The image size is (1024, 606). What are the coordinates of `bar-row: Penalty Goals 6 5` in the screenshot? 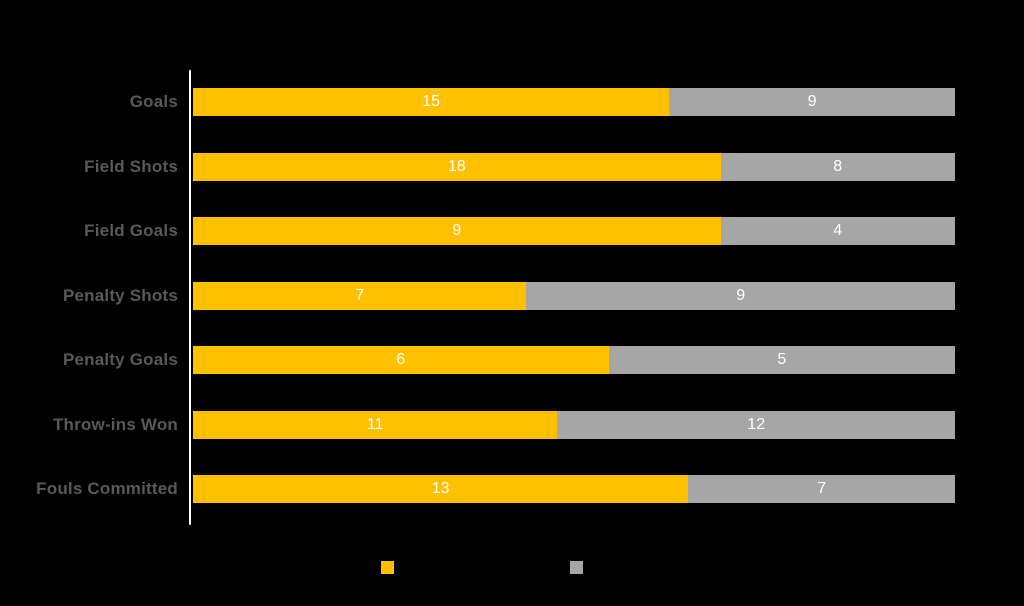 It's located at (477, 360).